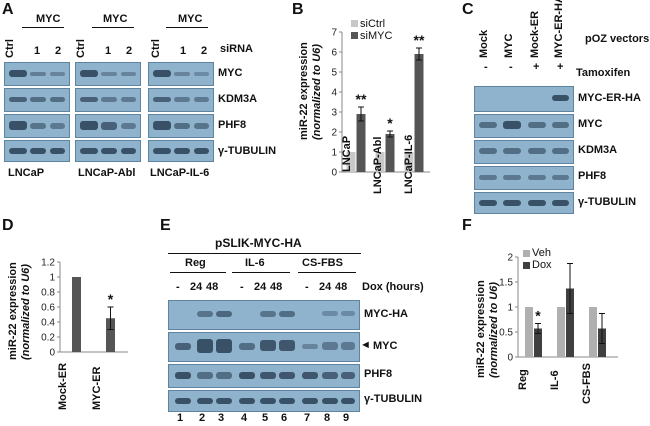 This screenshot has width=650, height=426. I want to click on y-tick-label: 0.6, so click(48, 308).